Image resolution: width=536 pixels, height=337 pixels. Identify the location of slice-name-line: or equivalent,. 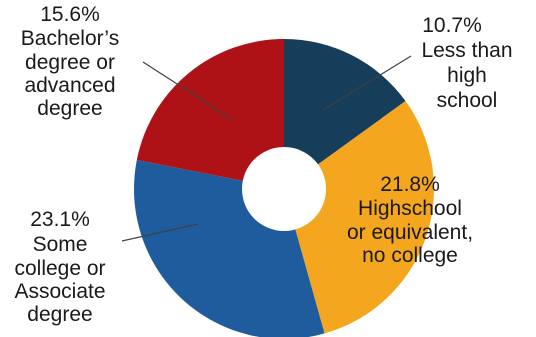
(410, 232).